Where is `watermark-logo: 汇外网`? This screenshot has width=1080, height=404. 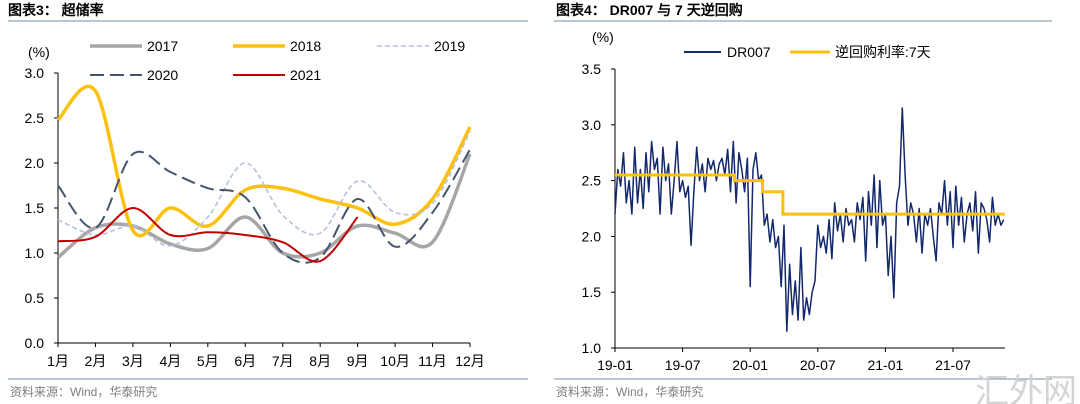
watermark-logo: 汇外网 is located at coordinates (1026, 388).